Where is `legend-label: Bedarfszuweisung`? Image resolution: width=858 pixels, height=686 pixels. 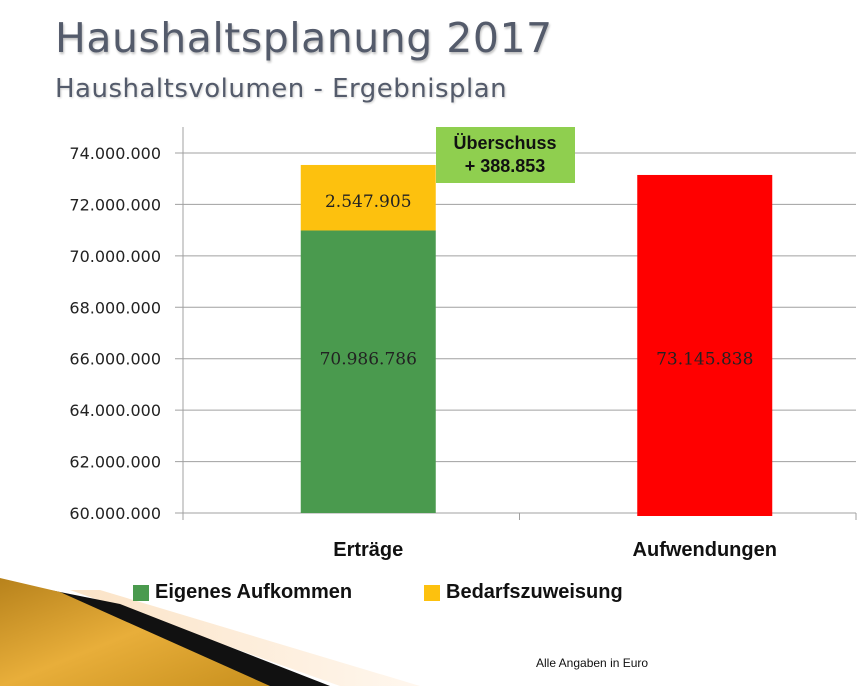
legend-label: Bedarfszuweisung is located at coordinates (534, 592).